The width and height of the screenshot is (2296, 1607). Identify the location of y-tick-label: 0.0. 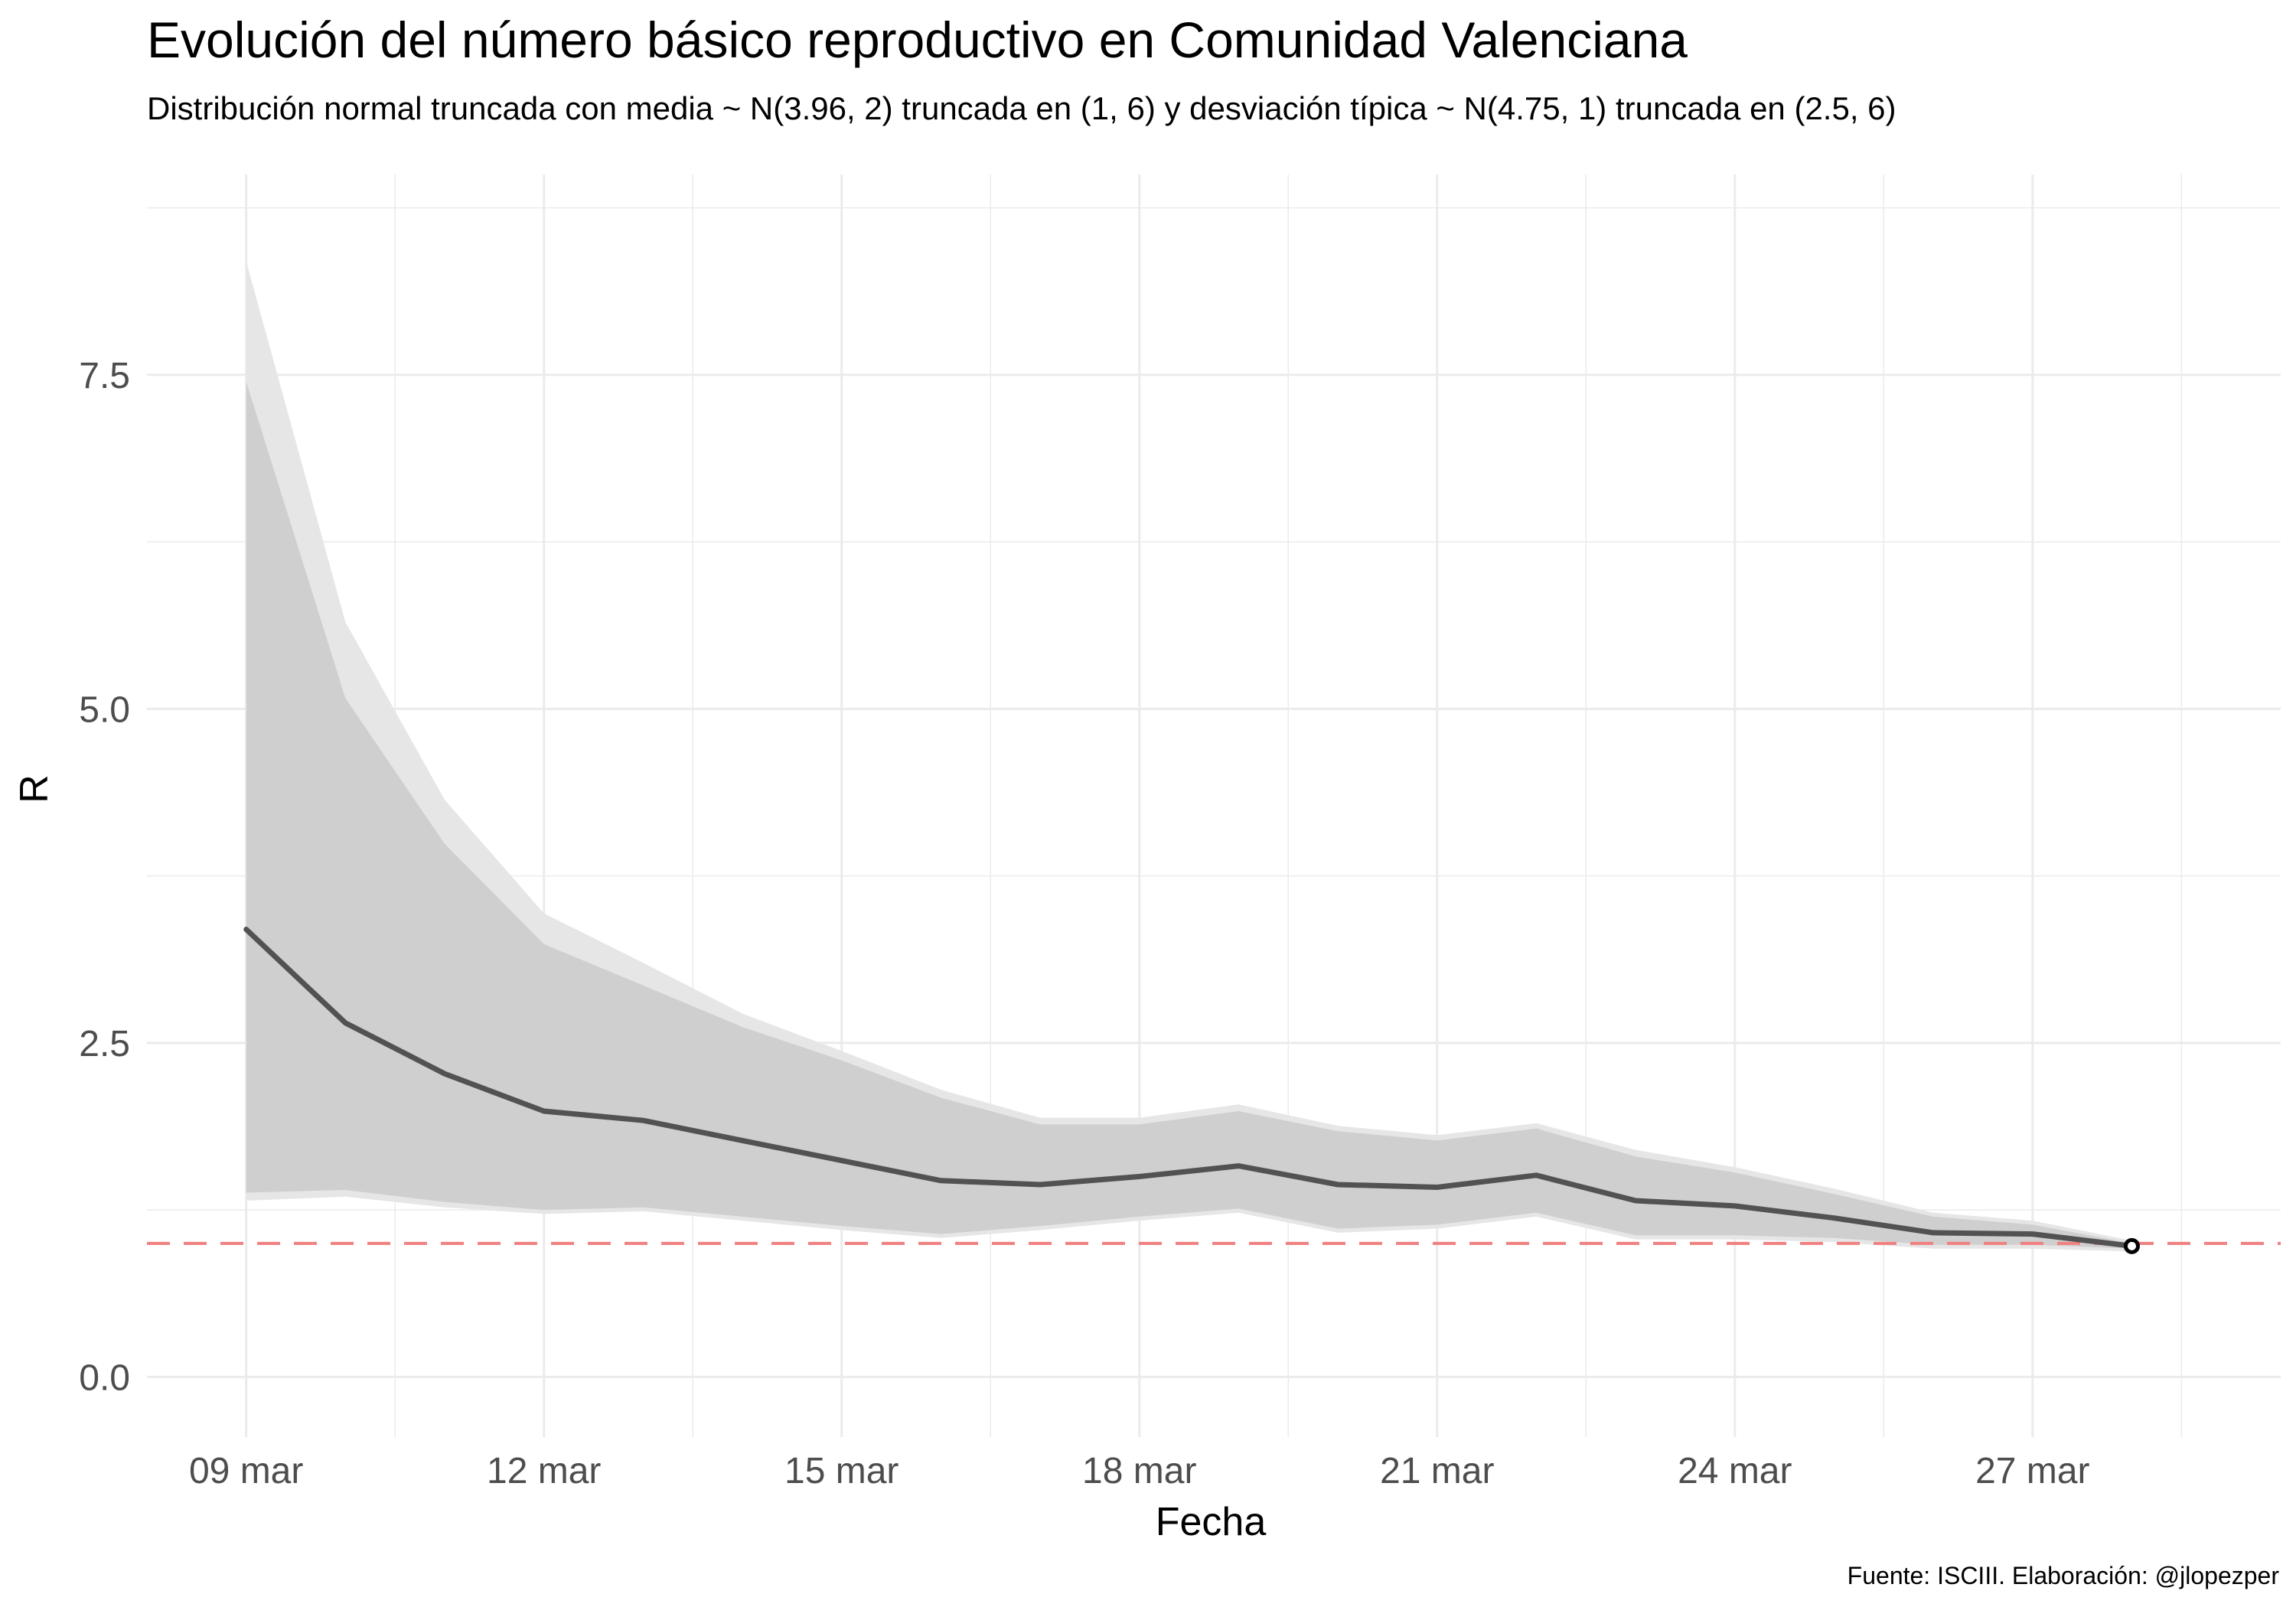
(104, 1378).